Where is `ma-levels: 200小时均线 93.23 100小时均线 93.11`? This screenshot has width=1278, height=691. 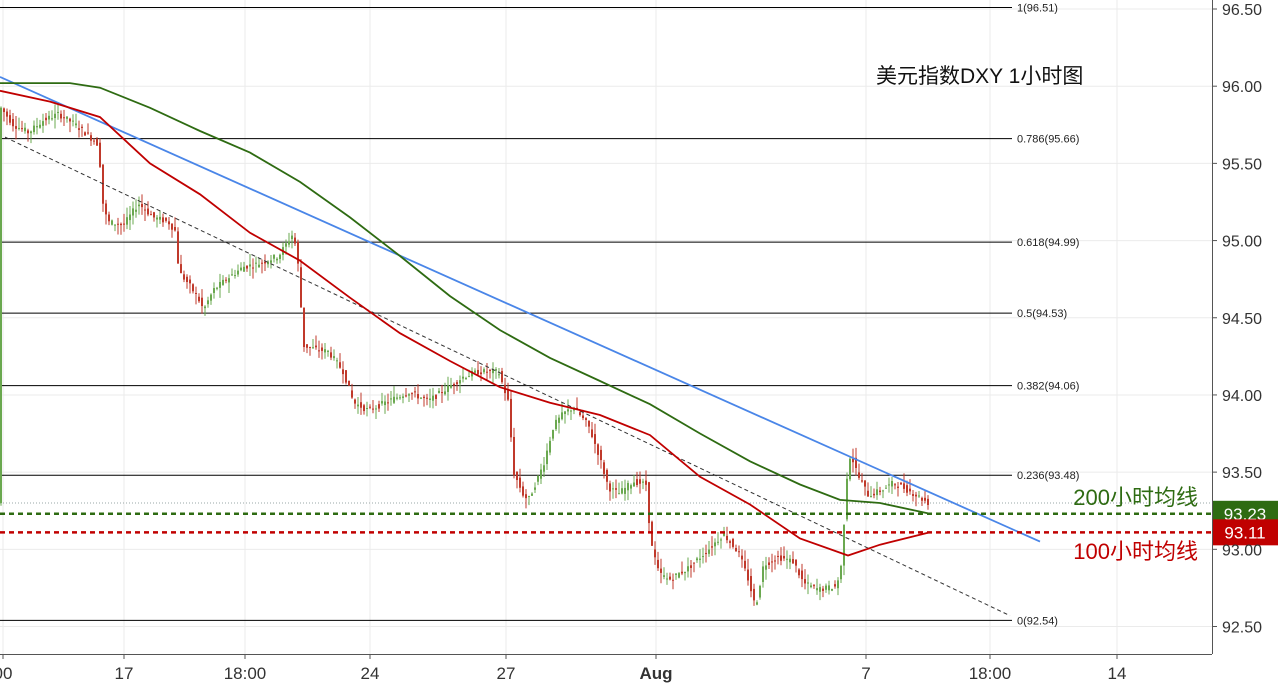
ma-levels: 200小时均线 93.23 100小时均线 93.11 is located at coordinates (639, 524).